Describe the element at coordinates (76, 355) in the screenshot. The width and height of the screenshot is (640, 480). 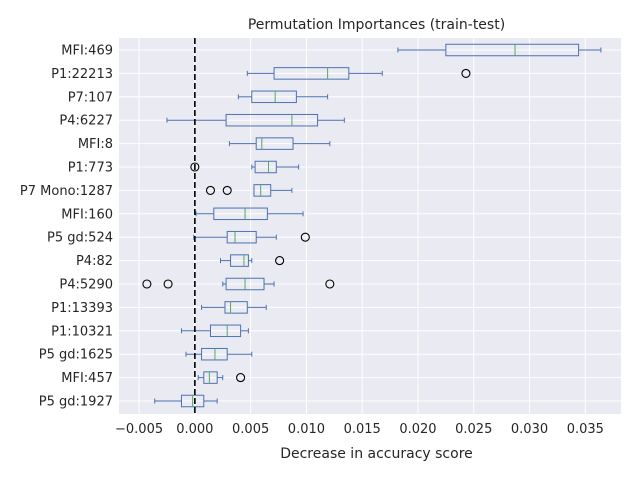
I see `y-tick-label: P5 gd:1625` at that location.